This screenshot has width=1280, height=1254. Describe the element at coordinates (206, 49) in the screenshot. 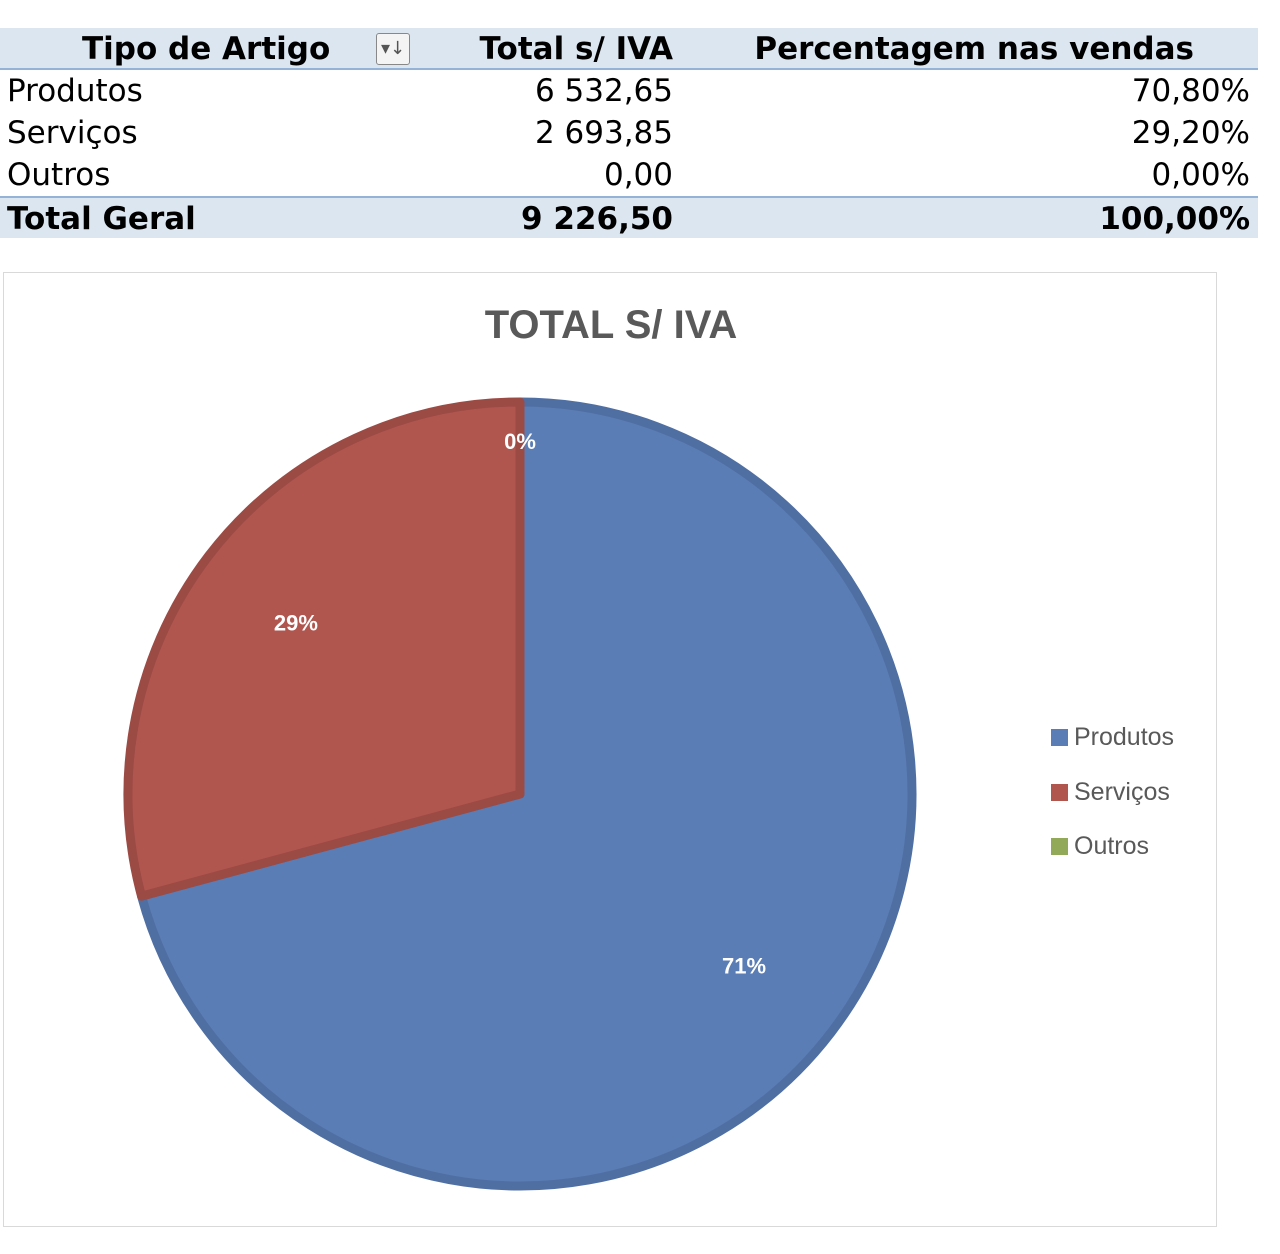

I see `header-type: Tipo de Artigo` at that location.